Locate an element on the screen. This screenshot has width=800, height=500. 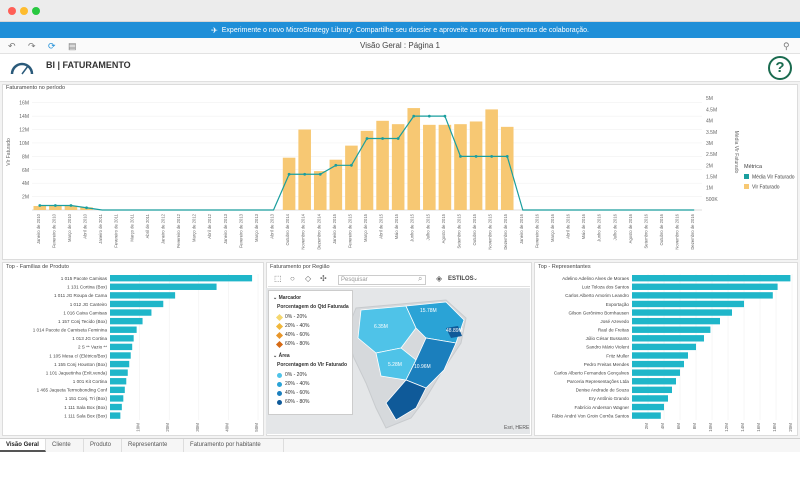
y-tick-label: 12M is located at coordinates (24, 131).